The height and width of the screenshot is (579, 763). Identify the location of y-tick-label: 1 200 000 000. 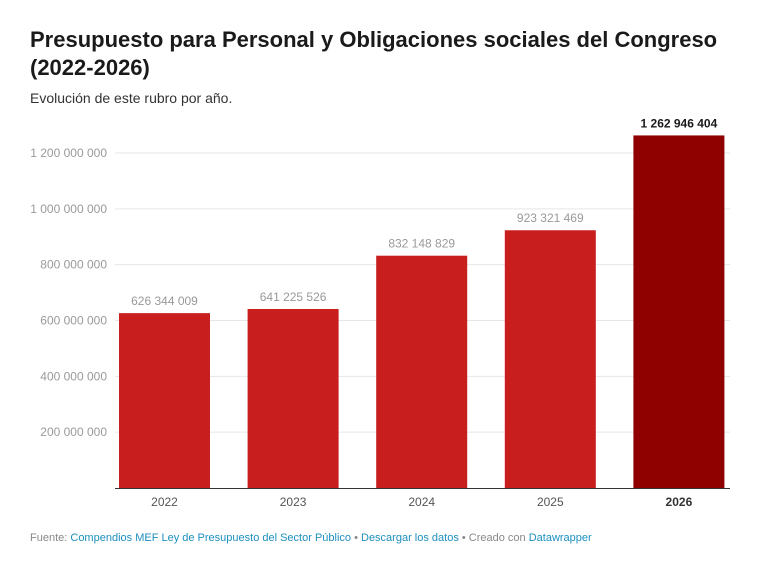
(68, 153).